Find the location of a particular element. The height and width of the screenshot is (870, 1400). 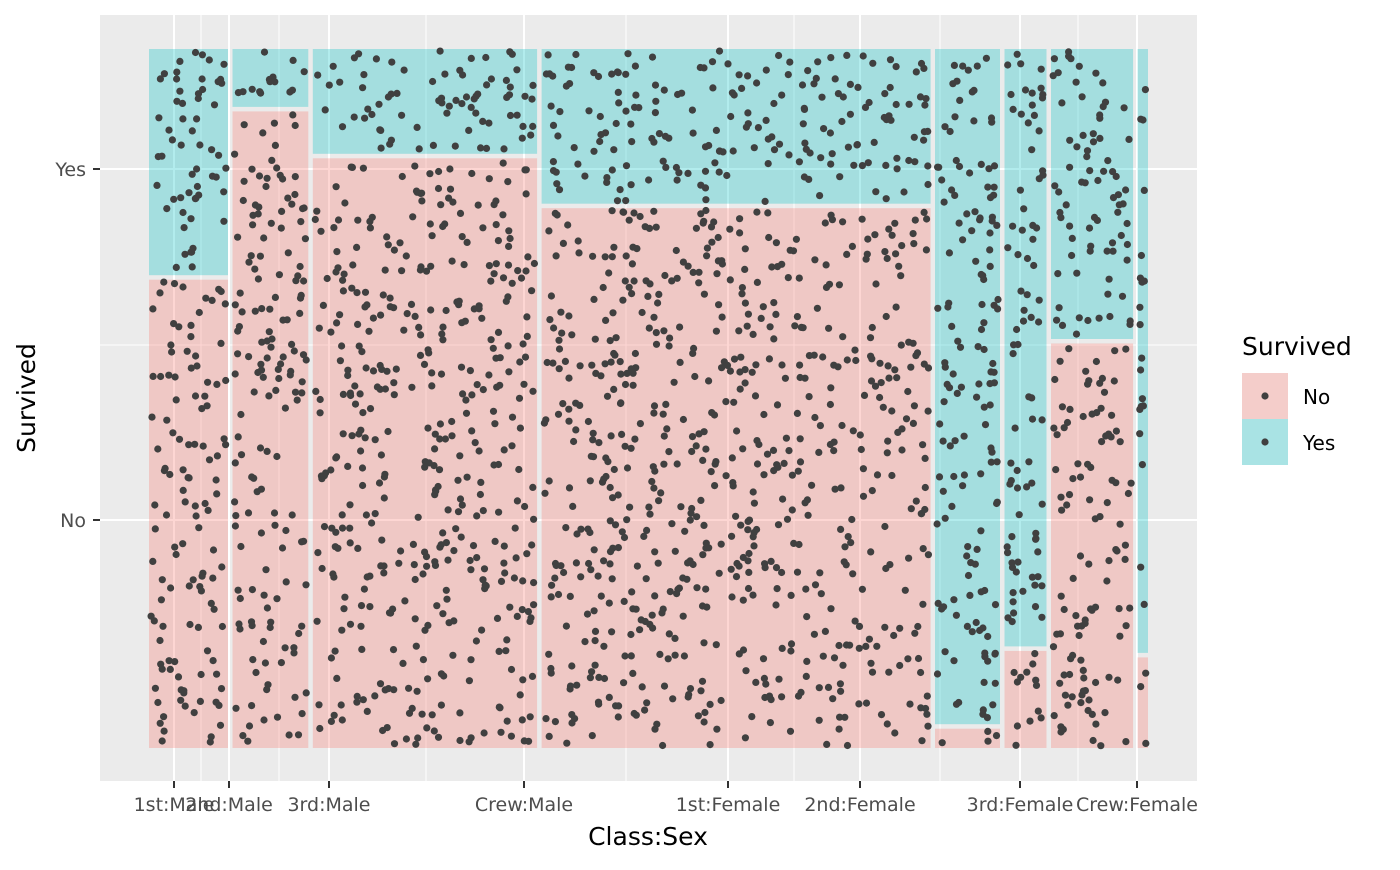

tile-3rd-male-yes is located at coordinates (425, 101).